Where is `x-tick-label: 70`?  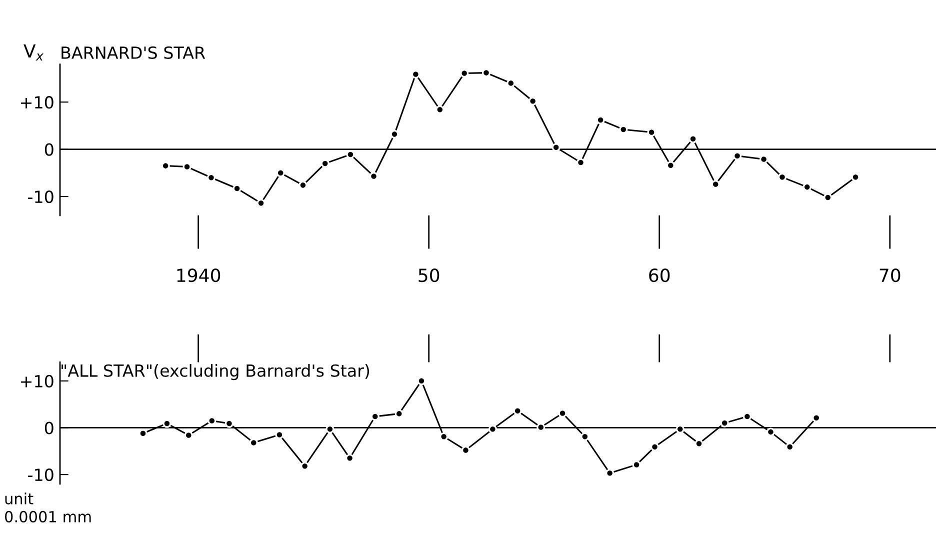
x-tick-label: 70 is located at coordinates (890, 275).